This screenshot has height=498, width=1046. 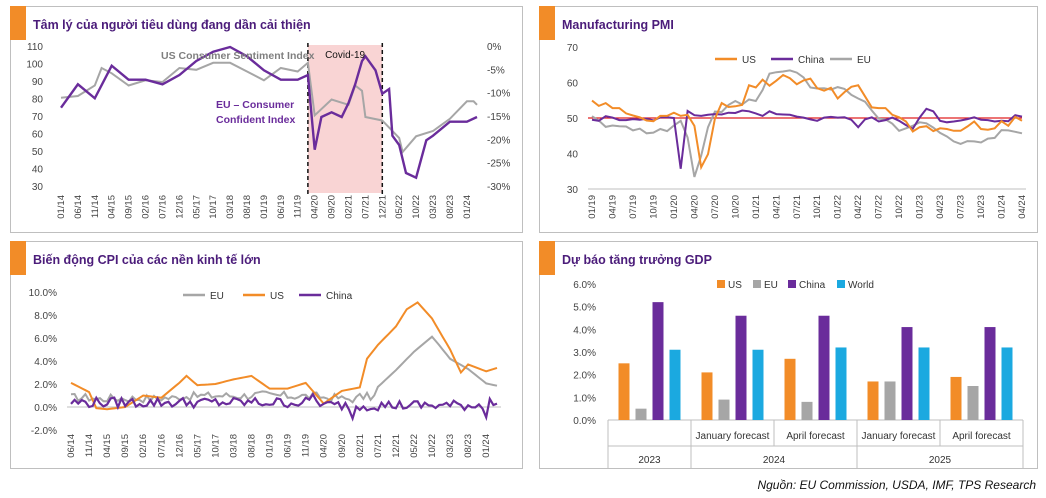 I want to click on x-tick-label: 04/19, so click(x=612, y=207).